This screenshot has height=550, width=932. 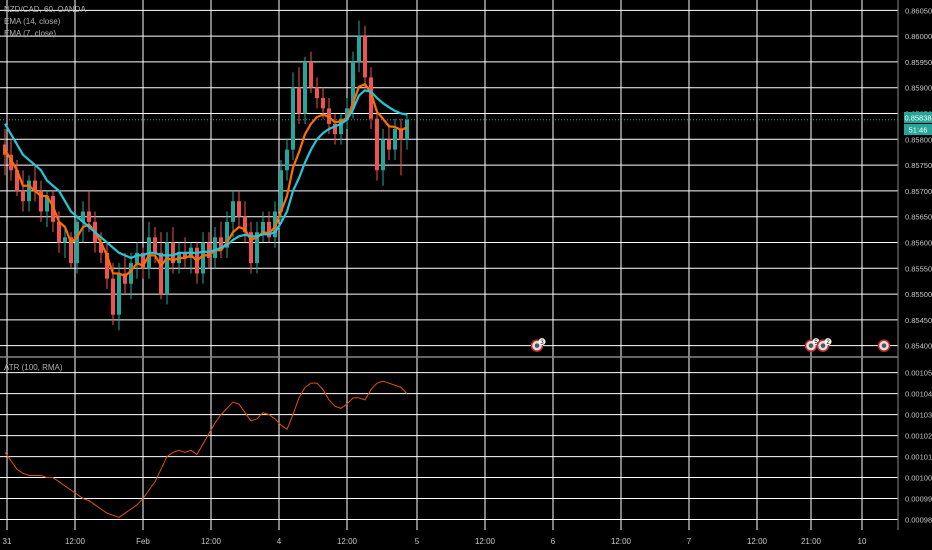 What do you see at coordinates (918, 499) in the screenshot?
I see `atr-tick-label: 0.00099` at bounding box center [918, 499].